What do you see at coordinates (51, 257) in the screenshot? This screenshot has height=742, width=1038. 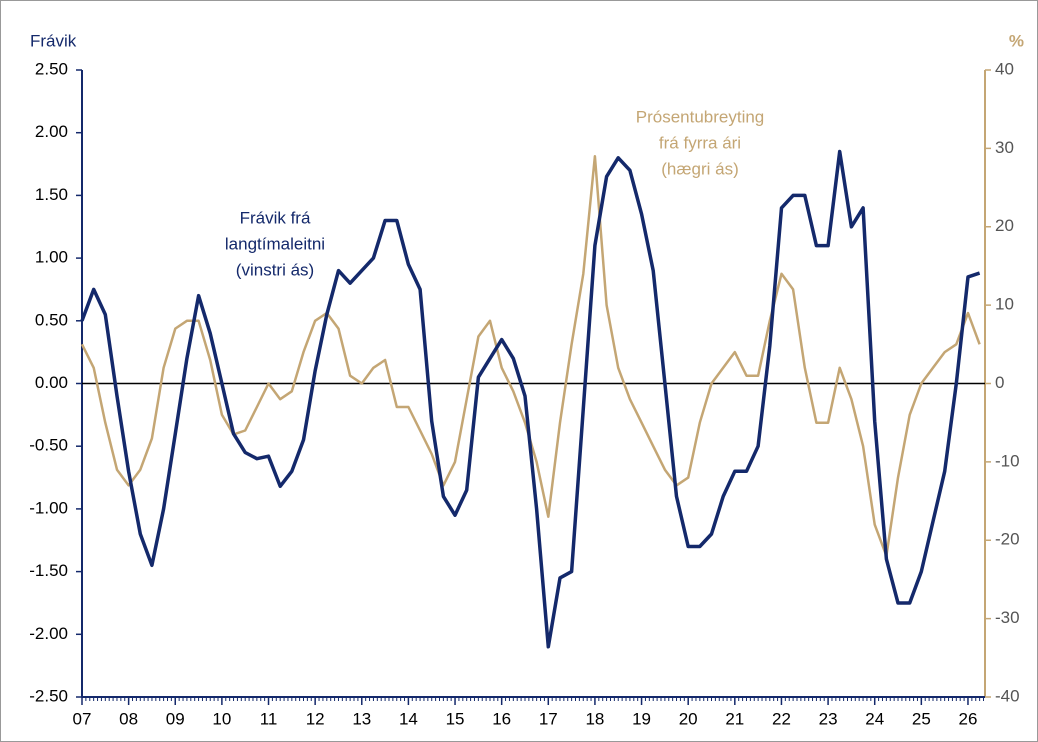 I see `y-tick-label: 1.00` at bounding box center [51, 257].